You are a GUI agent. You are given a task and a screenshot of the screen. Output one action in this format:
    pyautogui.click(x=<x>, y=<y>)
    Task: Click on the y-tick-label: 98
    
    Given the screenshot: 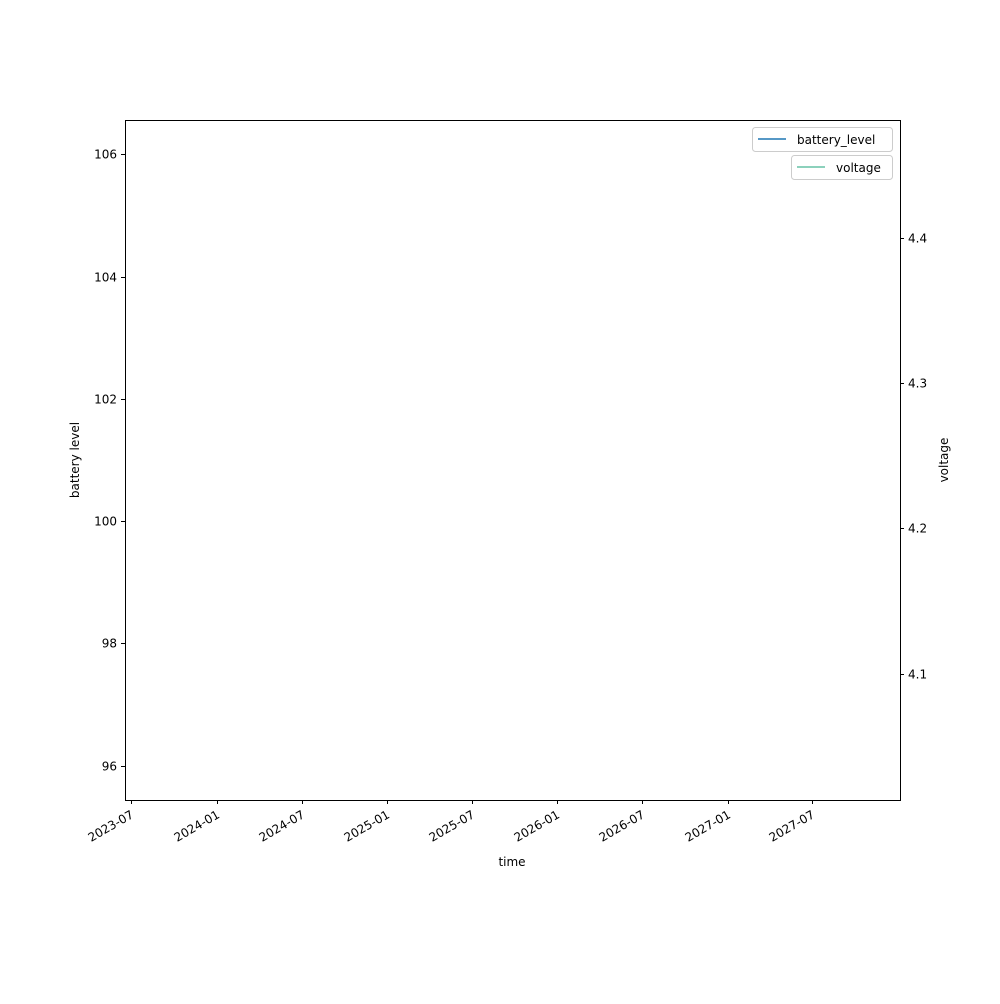 What is the action you would take?
    pyautogui.click(x=109, y=644)
    